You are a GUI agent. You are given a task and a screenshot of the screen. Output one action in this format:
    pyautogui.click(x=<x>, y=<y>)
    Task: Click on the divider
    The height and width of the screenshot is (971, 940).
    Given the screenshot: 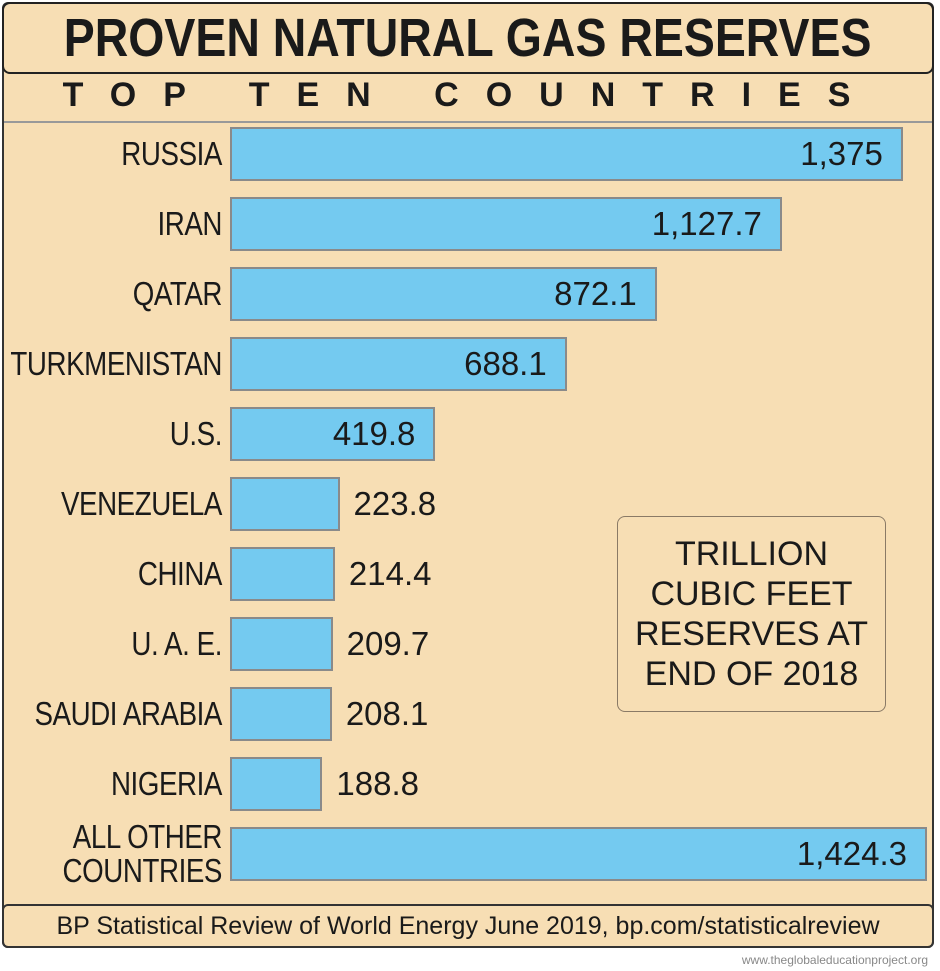 What is the action you would take?
    pyautogui.click(x=468, y=122)
    